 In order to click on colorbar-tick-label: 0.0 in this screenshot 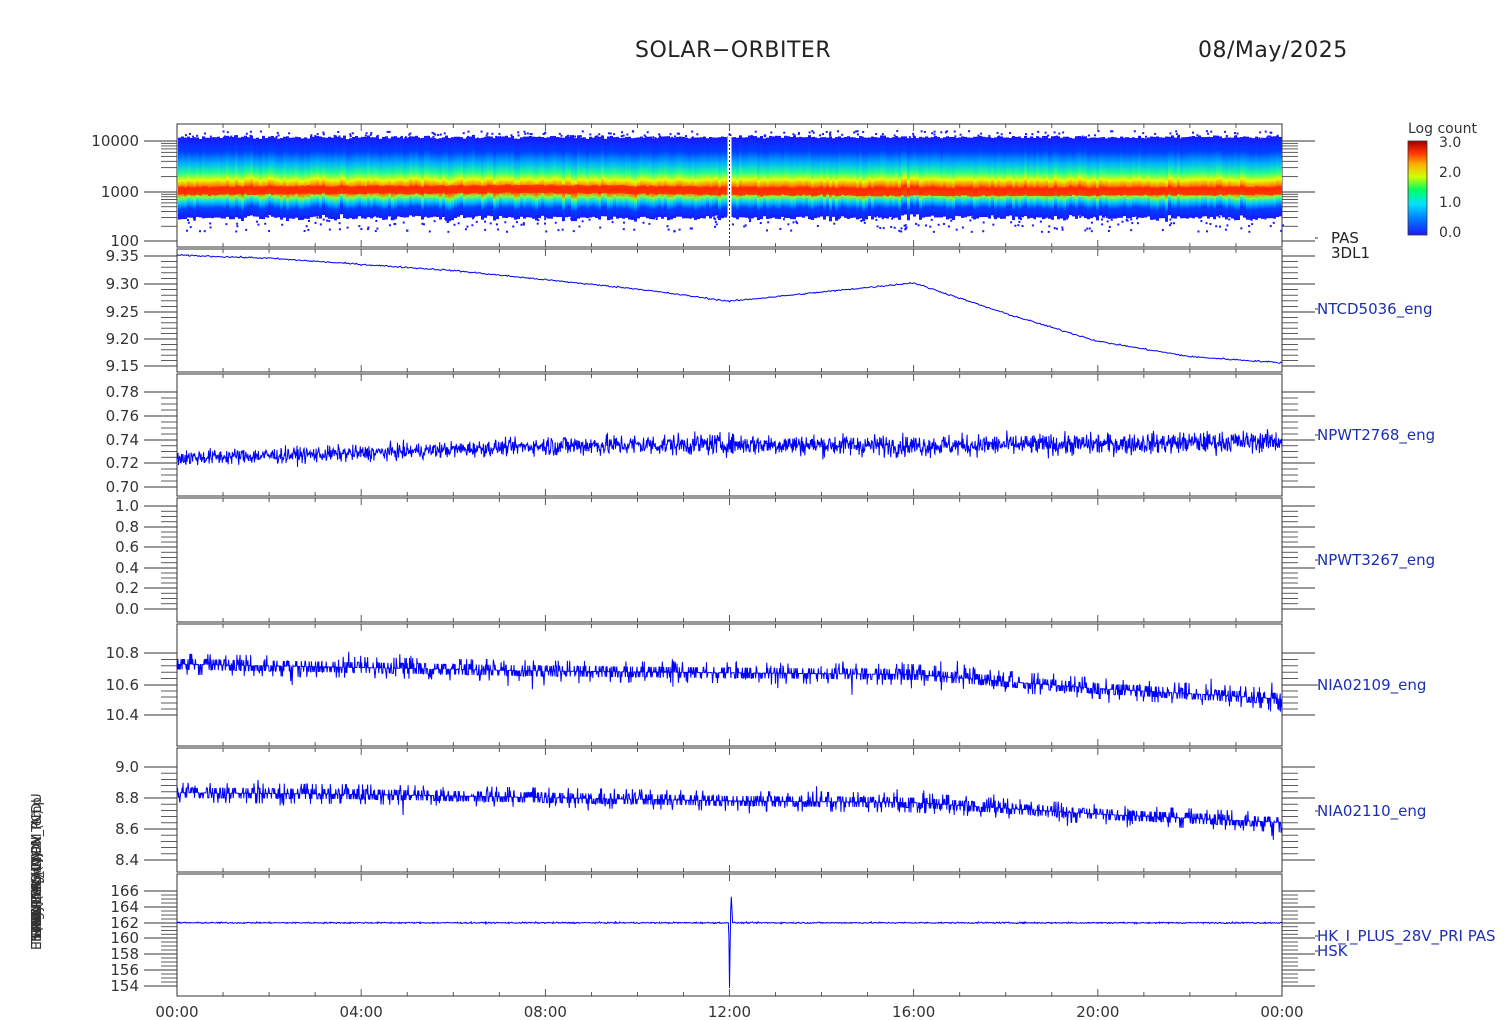, I will do `click(1450, 233)`.